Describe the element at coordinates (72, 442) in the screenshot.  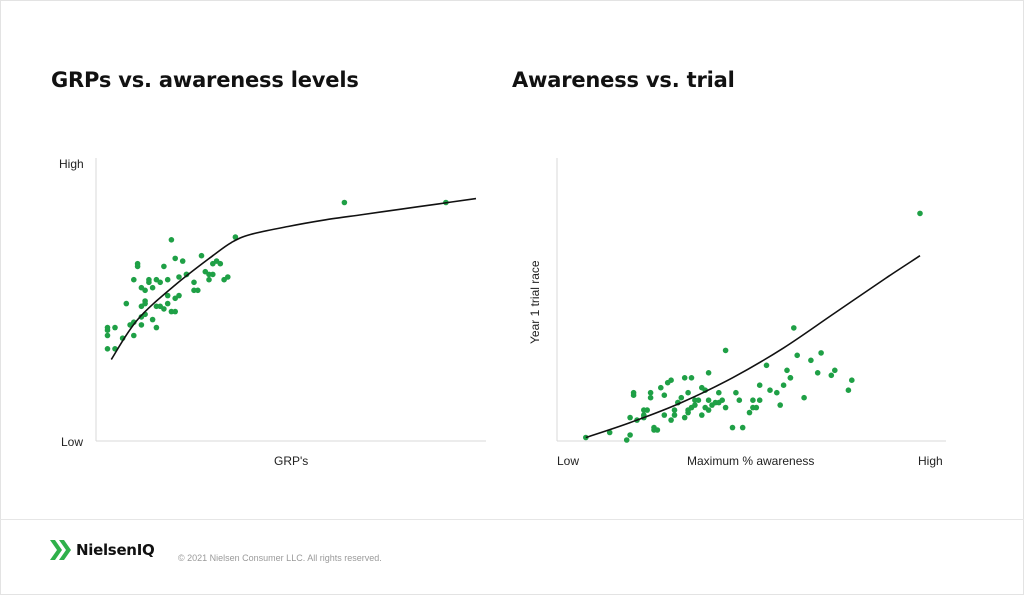
I see `y-tick-low: Low` at that location.